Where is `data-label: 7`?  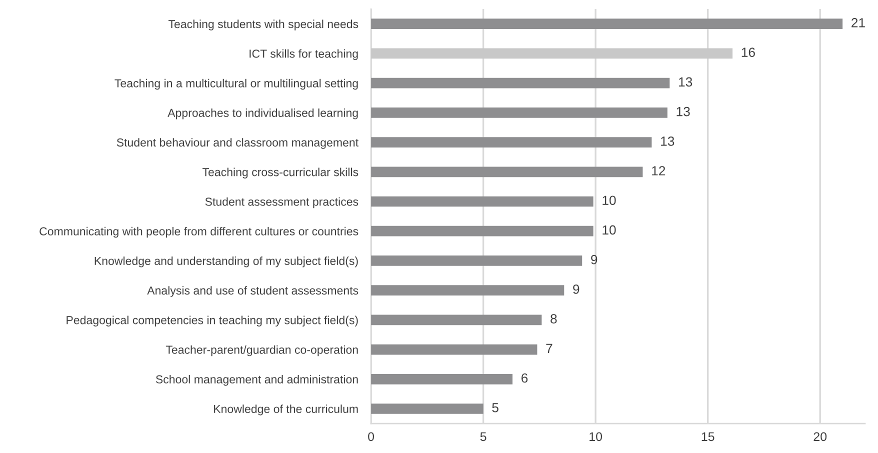 data-label: 7 is located at coordinates (549, 348).